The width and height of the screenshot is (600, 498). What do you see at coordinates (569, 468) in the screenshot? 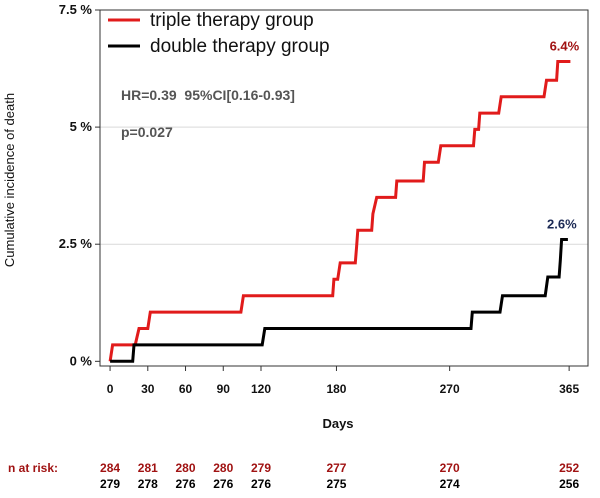
I see `risk-count: 252` at bounding box center [569, 468].